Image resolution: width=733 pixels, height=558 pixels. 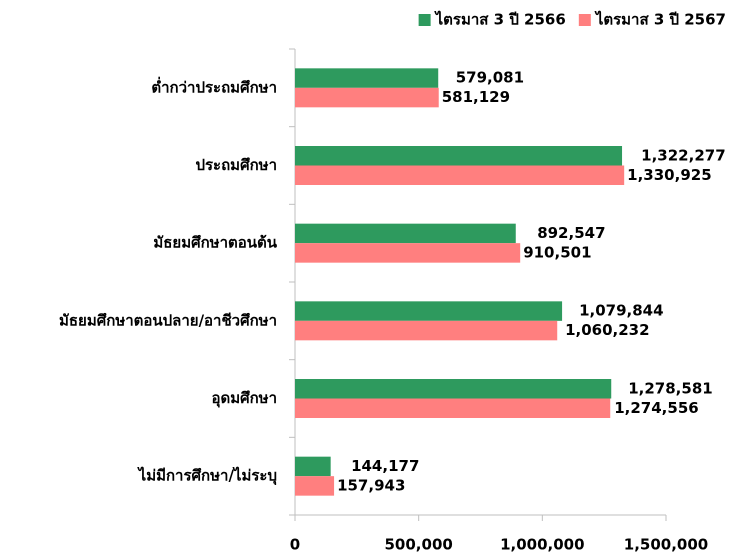 What do you see at coordinates (236, 165) in the screenshot?
I see `y-tick-label: ประถมศึกษา` at bounding box center [236, 165].